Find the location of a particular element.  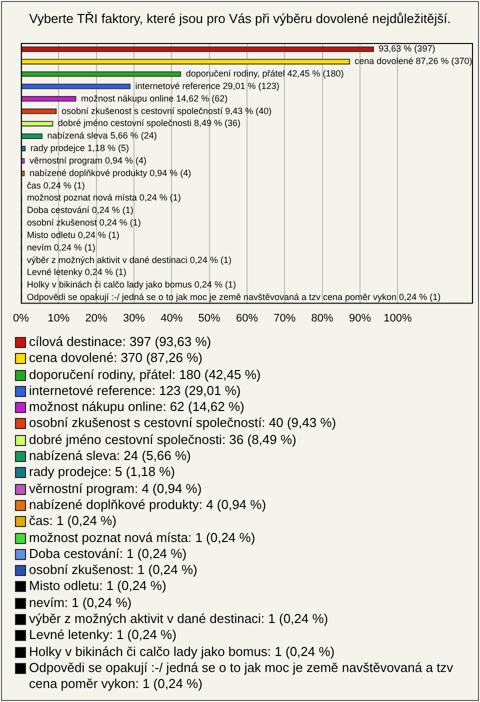

legend-label: rady prodejce: 5 (1,18 %) is located at coordinates (102, 472).